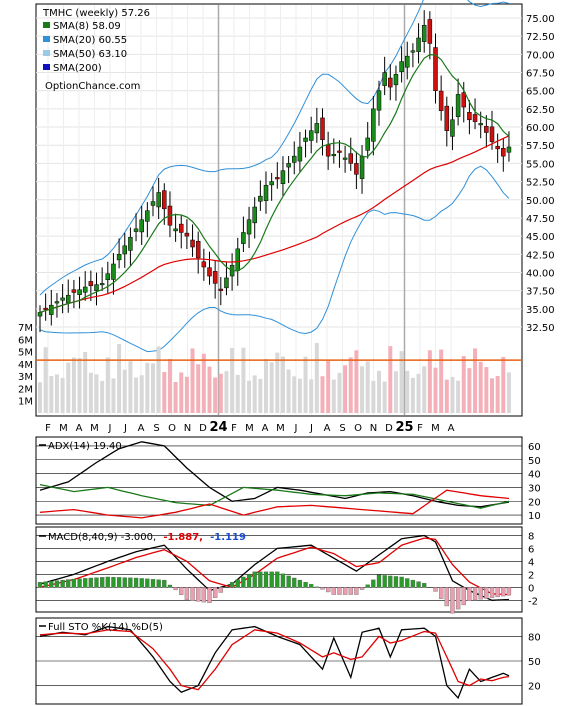 This screenshot has width=566, height=706. I want to click on stoch-label-text: Full STO %K(14) %D(5), so click(105, 627).